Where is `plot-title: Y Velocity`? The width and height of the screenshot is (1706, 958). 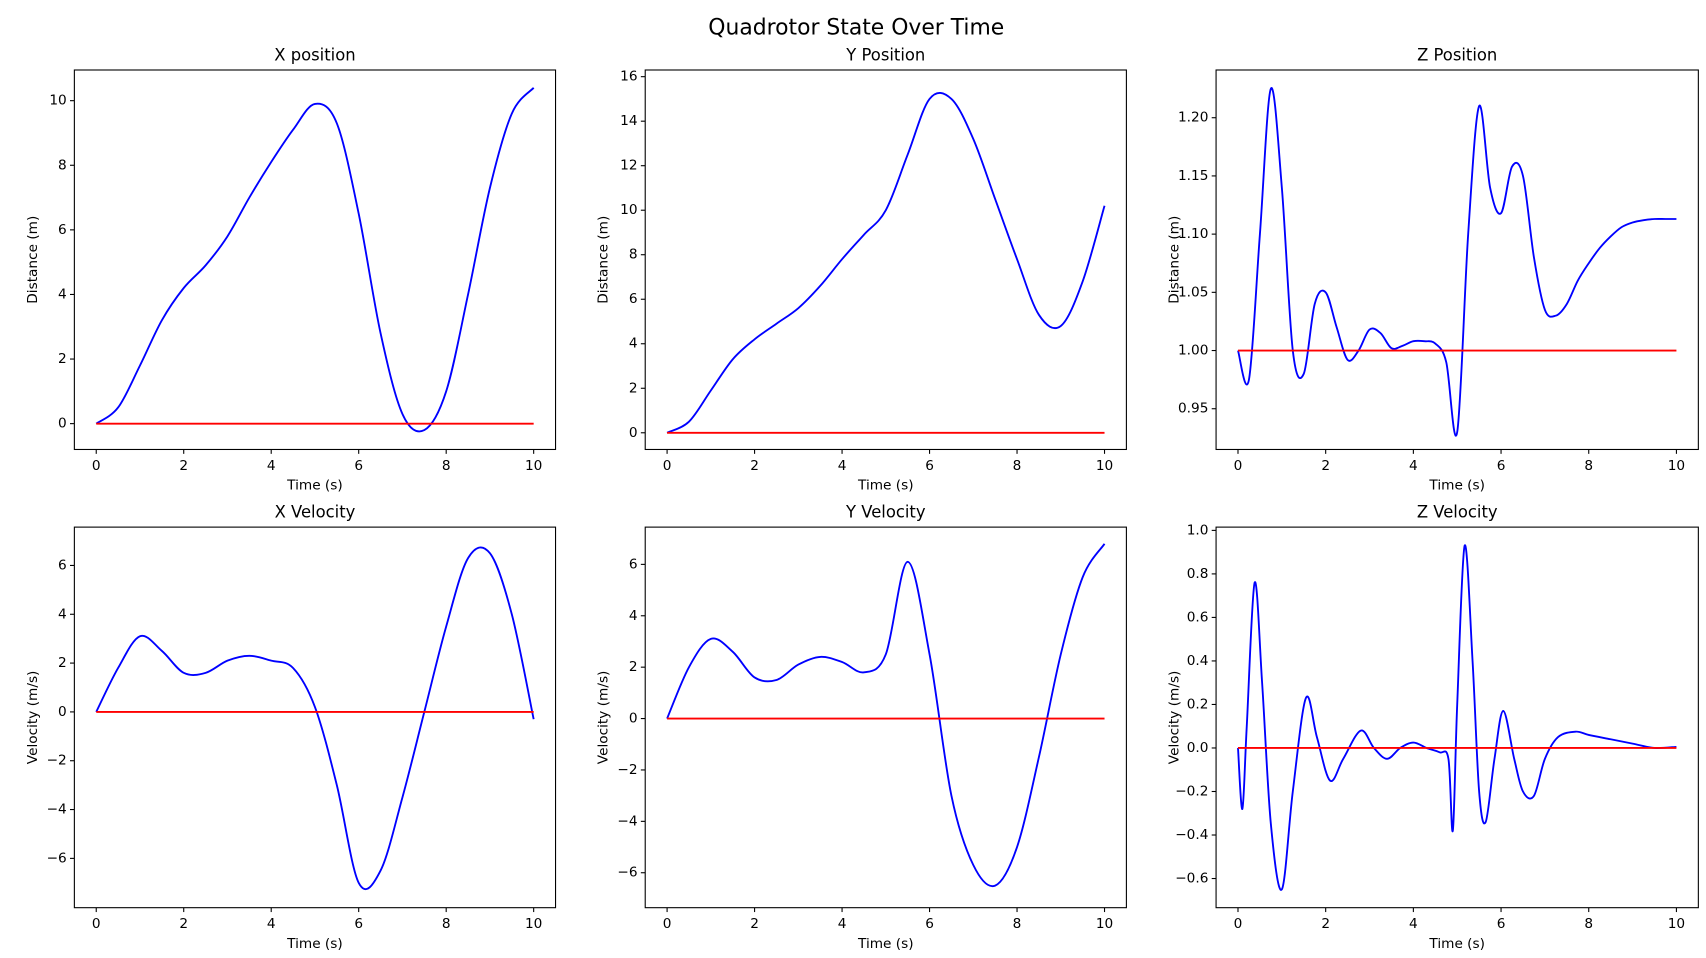
plot-title: Y Velocity is located at coordinates (885, 511).